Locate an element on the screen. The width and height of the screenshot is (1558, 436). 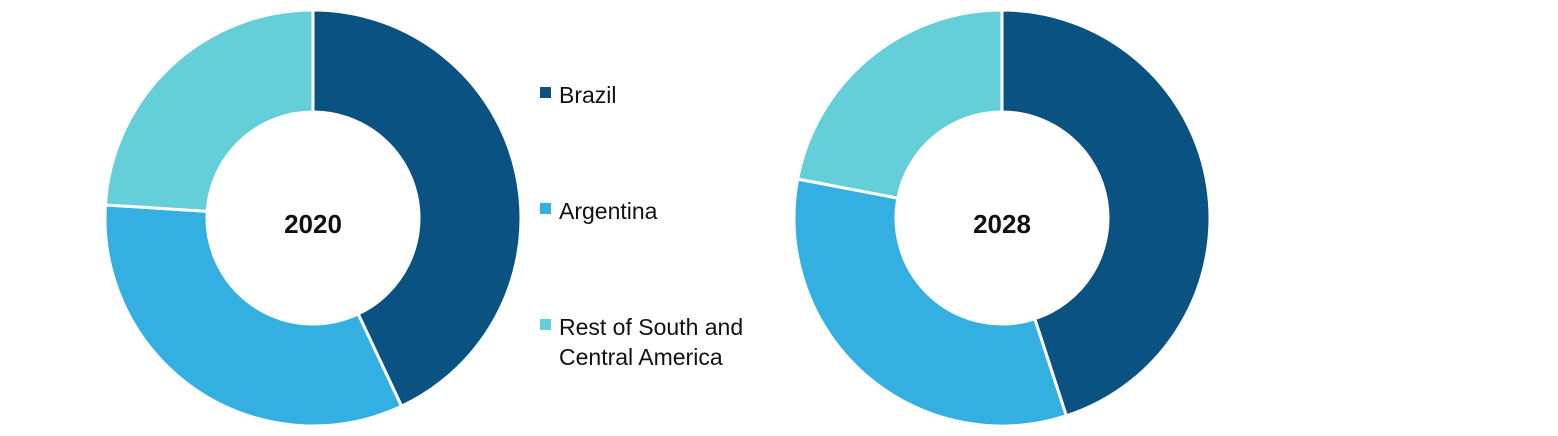
donut-slice-2028-brazil is located at coordinates (1106, 213).